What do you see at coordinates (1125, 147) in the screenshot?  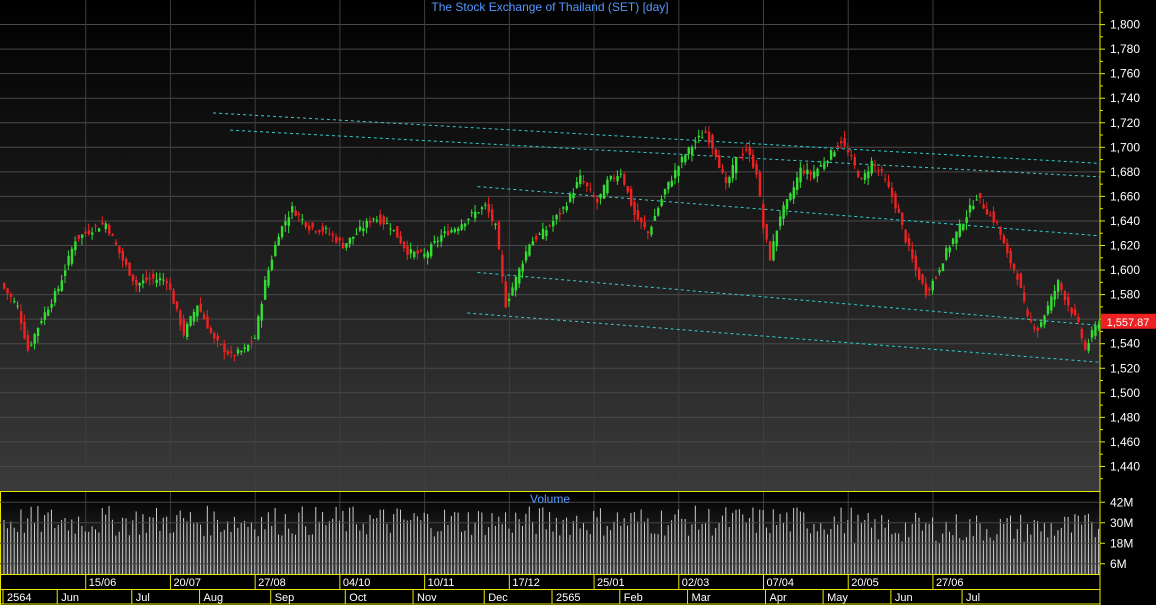 I see `y-tick-label: 1,700` at bounding box center [1125, 147].